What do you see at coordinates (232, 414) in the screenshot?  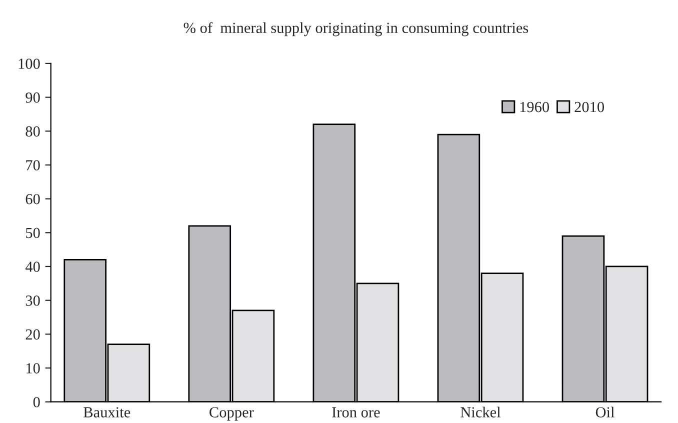 I see `x-tick-label: Copper` at bounding box center [232, 414].